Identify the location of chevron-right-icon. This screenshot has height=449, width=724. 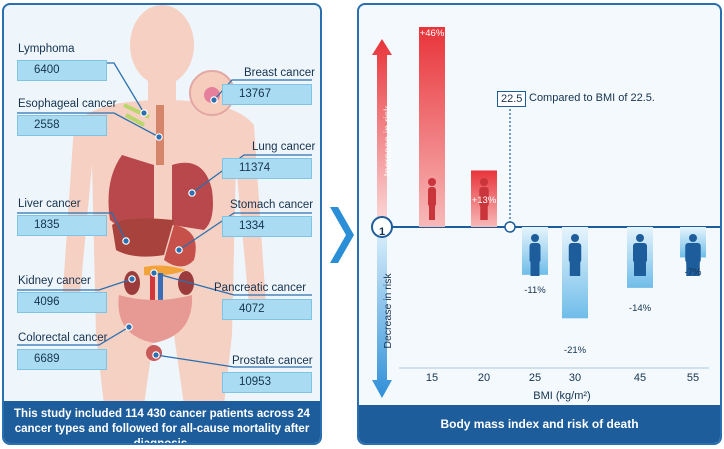
(342, 235).